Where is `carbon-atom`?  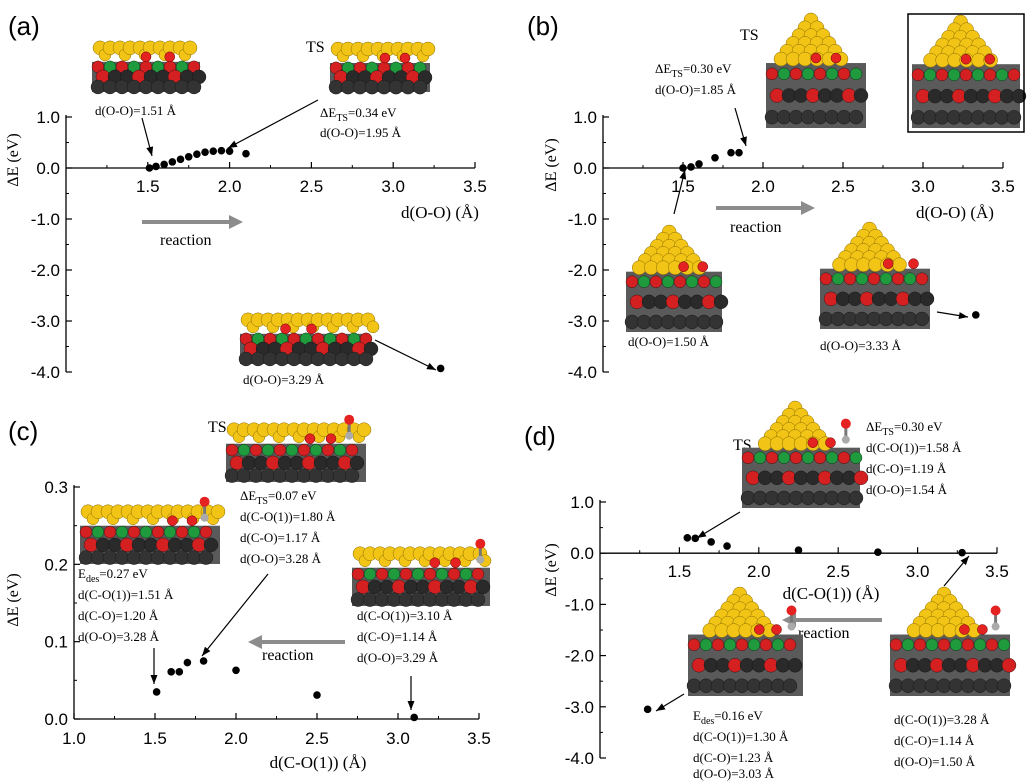 carbon-atom is located at coordinates (349, 435).